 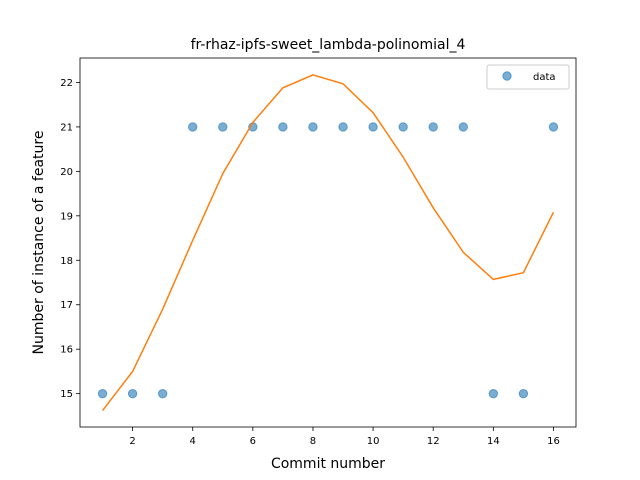 What do you see at coordinates (193, 441) in the screenshot?
I see `x-tick-label: 4` at bounding box center [193, 441].